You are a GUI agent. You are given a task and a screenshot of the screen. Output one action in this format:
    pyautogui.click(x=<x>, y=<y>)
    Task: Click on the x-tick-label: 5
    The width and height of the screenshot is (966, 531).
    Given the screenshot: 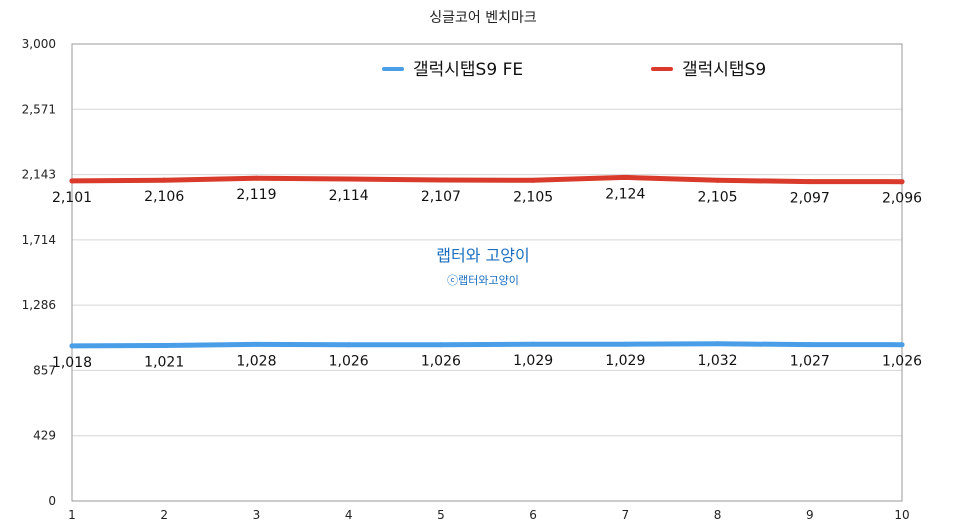 What is the action you would take?
    pyautogui.click(x=441, y=515)
    